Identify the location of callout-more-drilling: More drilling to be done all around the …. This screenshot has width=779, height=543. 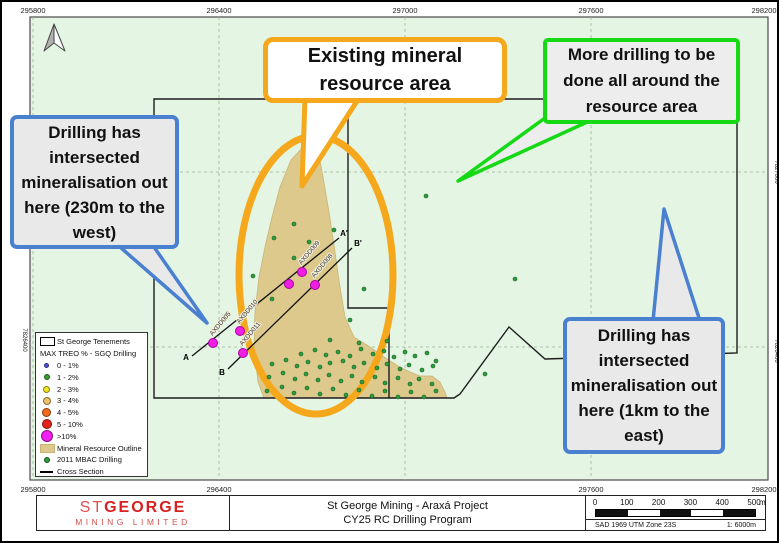
(641, 81).